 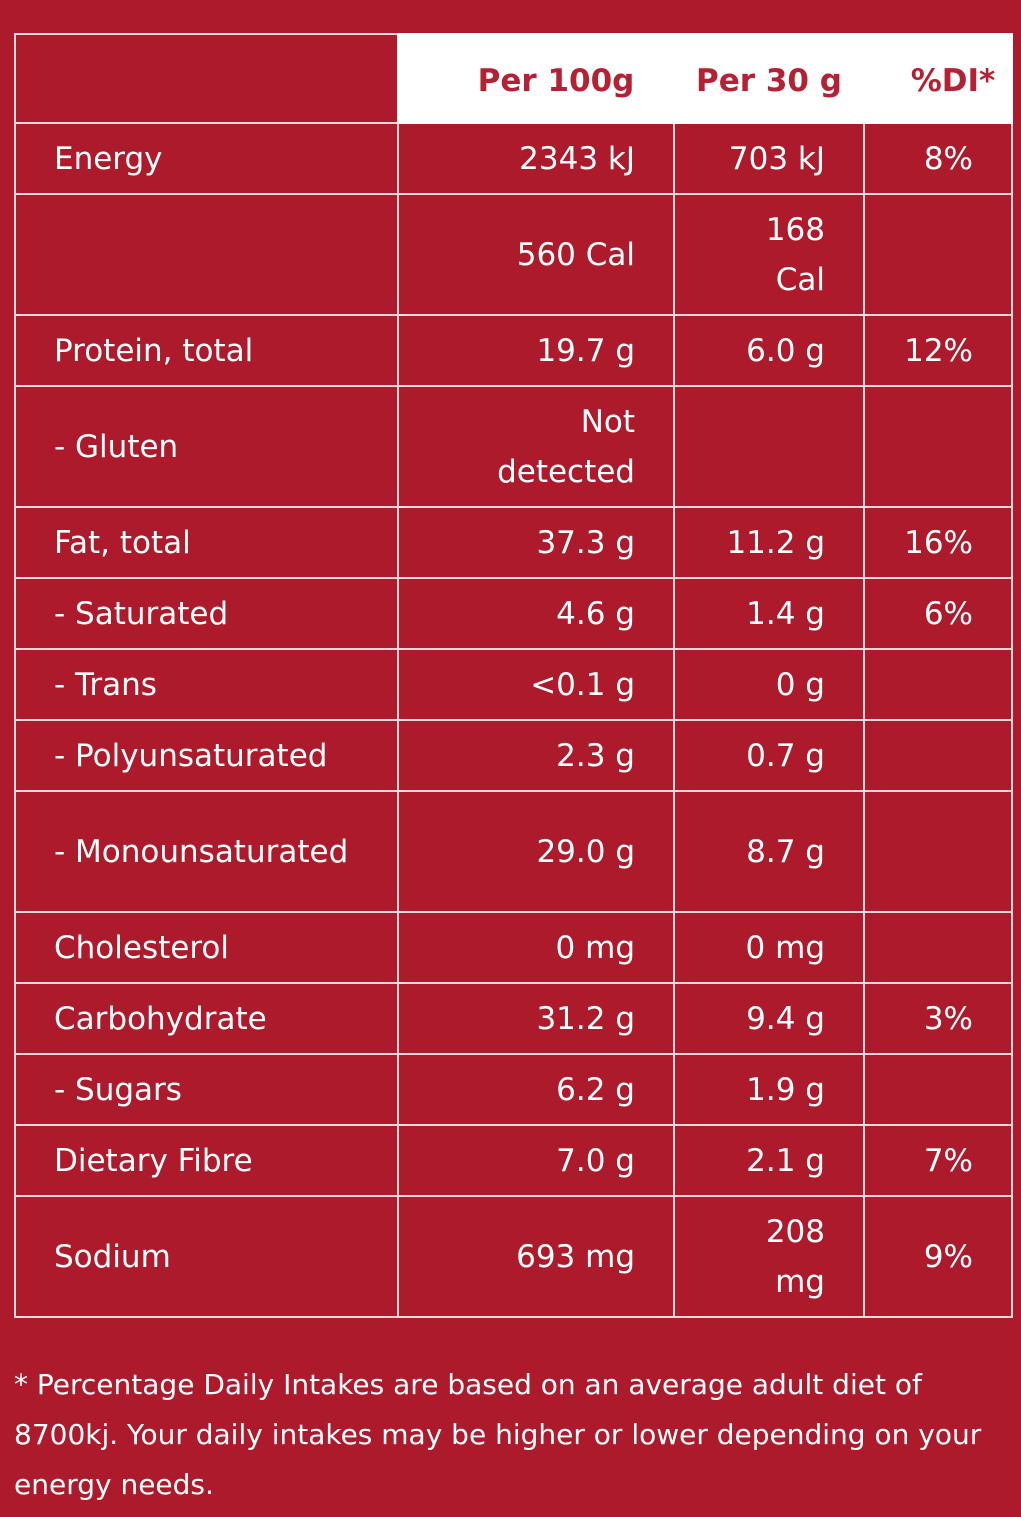 I want to click on header-per-100g: Per 100g, so click(x=536, y=78).